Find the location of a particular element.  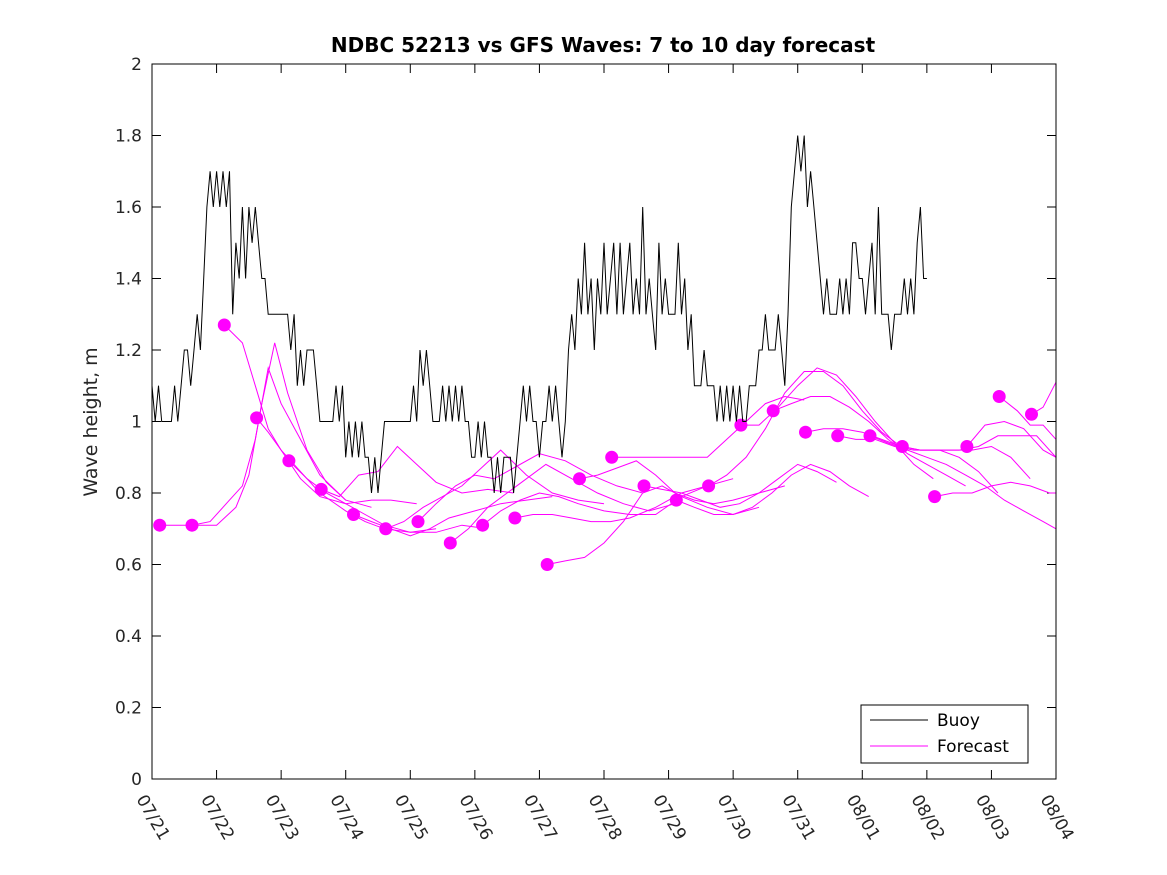

y-tick-label: 2 is located at coordinates (136, 65).